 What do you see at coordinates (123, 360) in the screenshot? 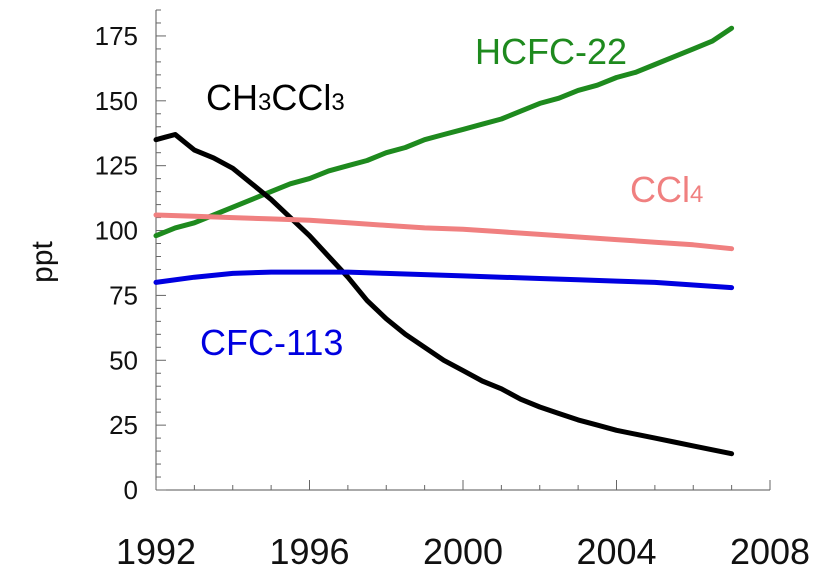
I see `y-tick-label: 50` at bounding box center [123, 360].